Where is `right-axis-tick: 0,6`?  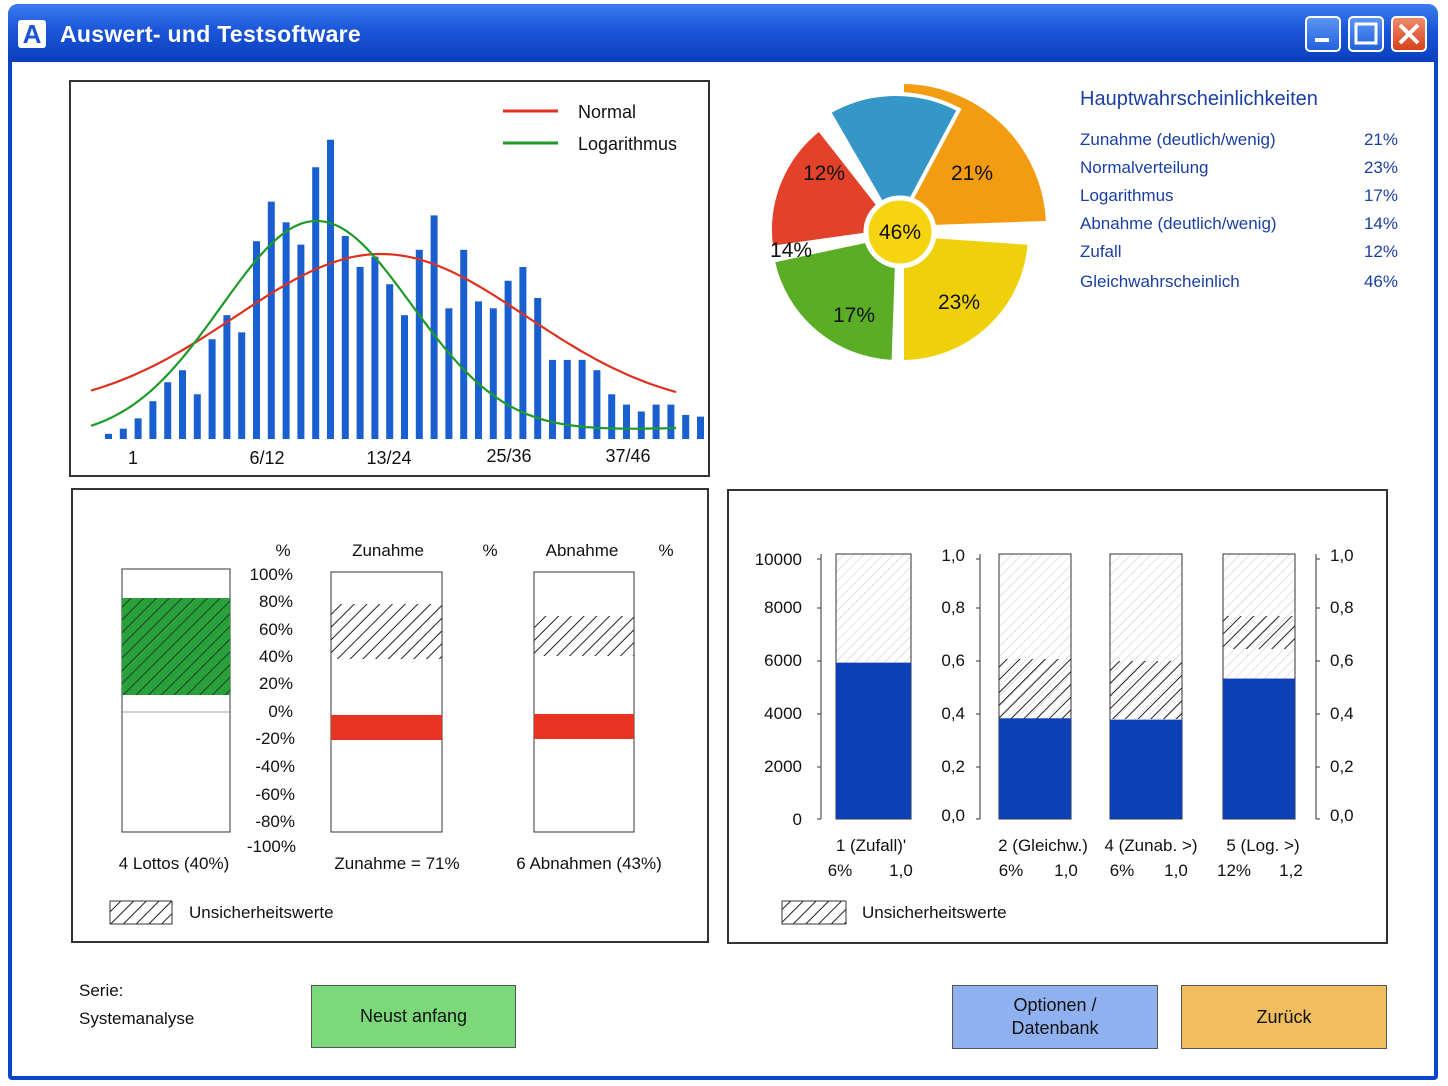 right-axis-tick: 0,6 is located at coordinates (1342, 660).